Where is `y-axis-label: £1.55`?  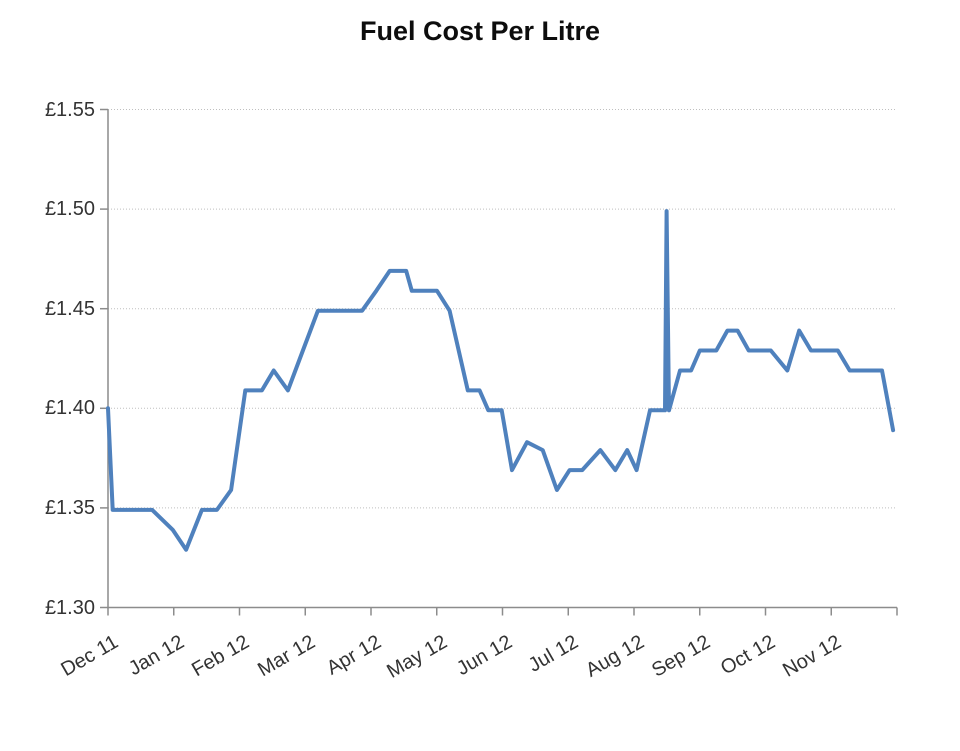
y-axis-label: £1.55 is located at coordinates (69, 109).